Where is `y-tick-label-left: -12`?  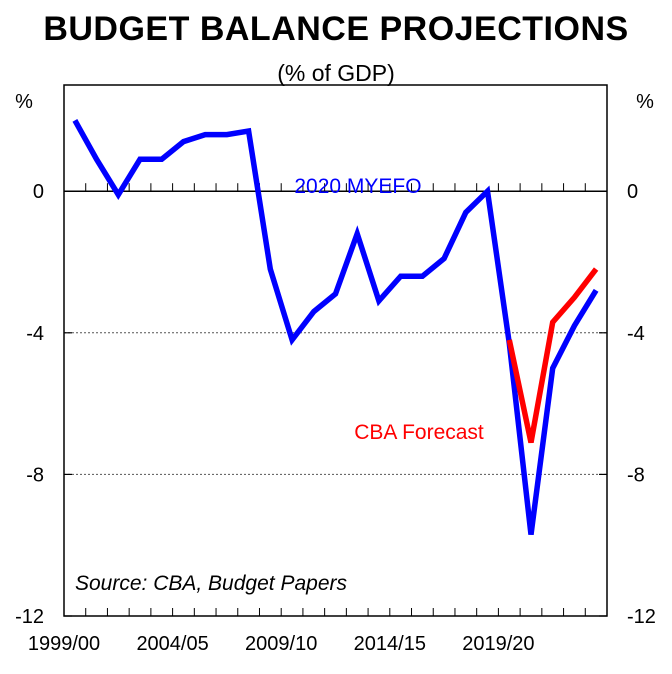 y-tick-label-left: -12 is located at coordinates (29, 617).